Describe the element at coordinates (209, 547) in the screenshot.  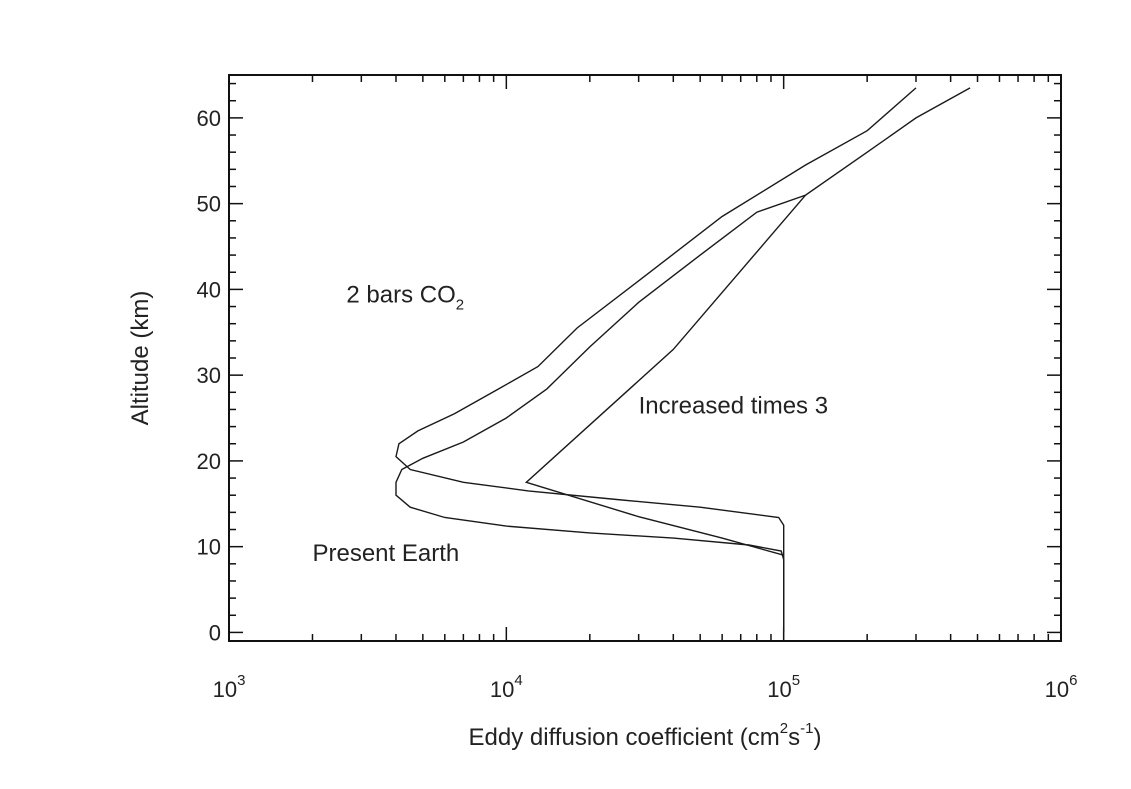
I see `y-tick-label: 10` at that location.